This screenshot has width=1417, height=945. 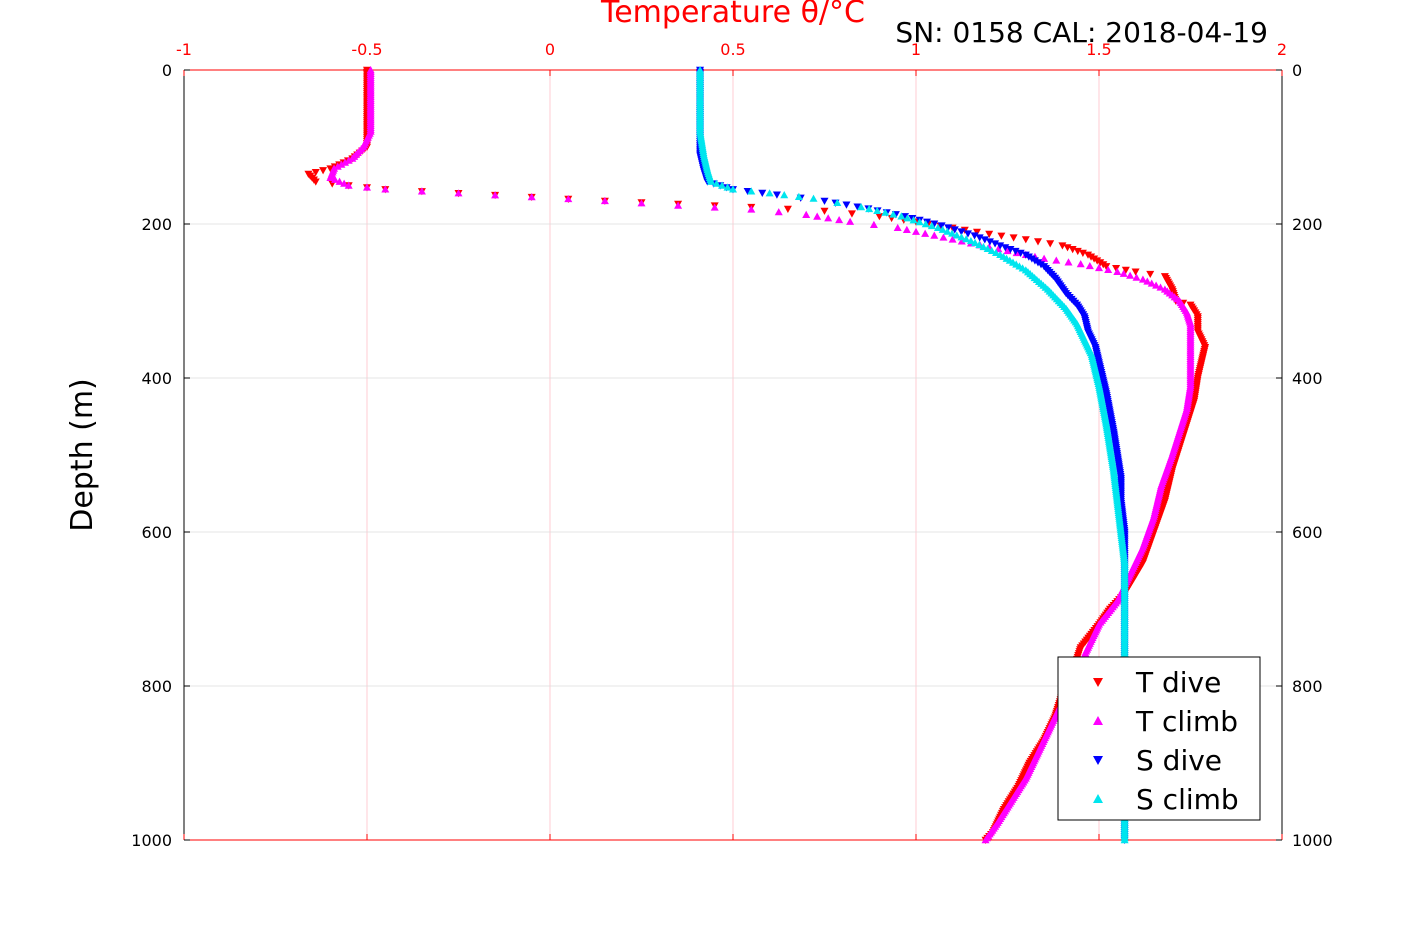 I want to click on y-axis-title: Depth (m), so click(x=82, y=455).